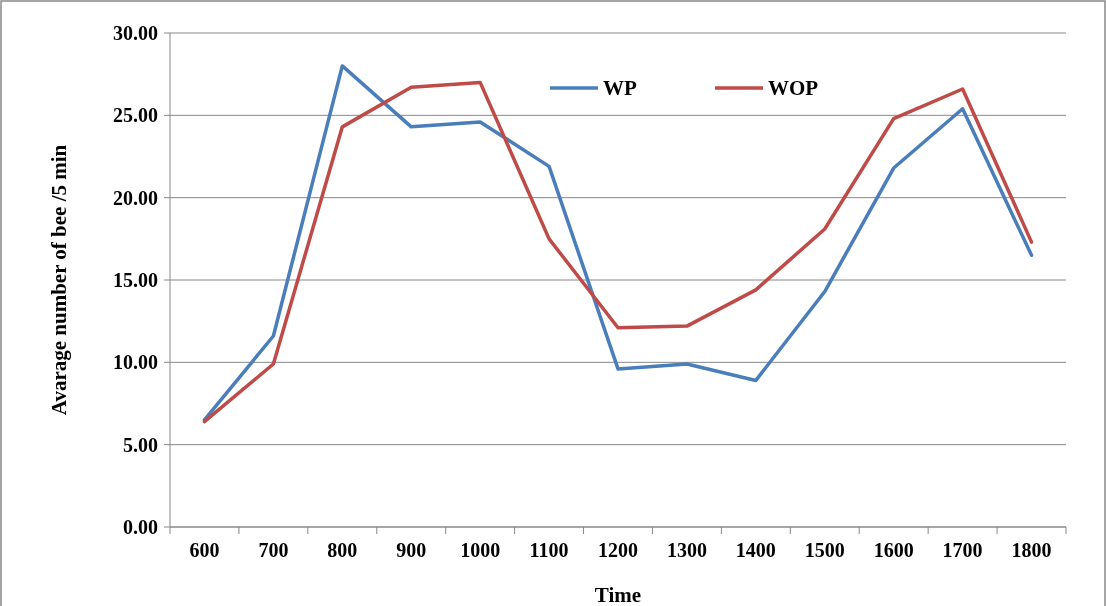 This screenshot has width=1106, height=606. What do you see at coordinates (204, 550) in the screenshot?
I see `x-tick-label: 600` at bounding box center [204, 550].